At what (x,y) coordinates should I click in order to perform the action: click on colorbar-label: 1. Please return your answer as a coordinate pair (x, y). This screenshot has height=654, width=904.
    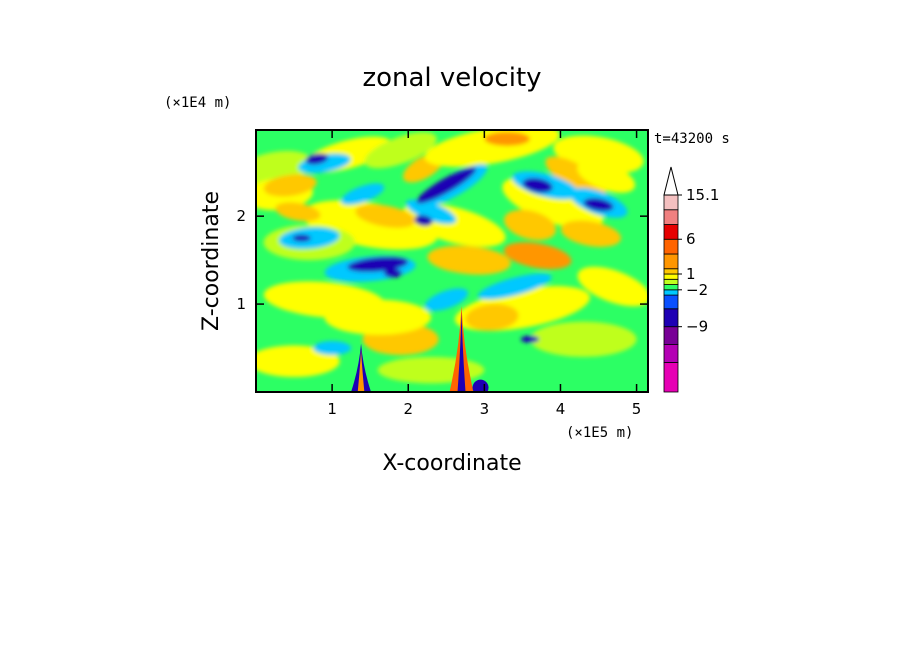
    Looking at the image, I should click on (691, 274).